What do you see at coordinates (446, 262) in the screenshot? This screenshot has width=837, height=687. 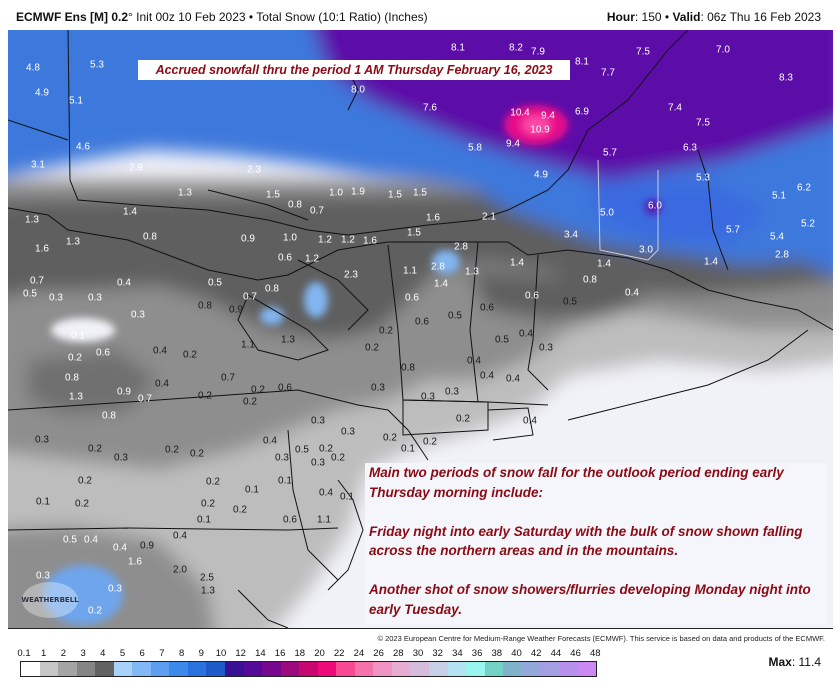 I see `mountain-snow` at bounding box center [446, 262].